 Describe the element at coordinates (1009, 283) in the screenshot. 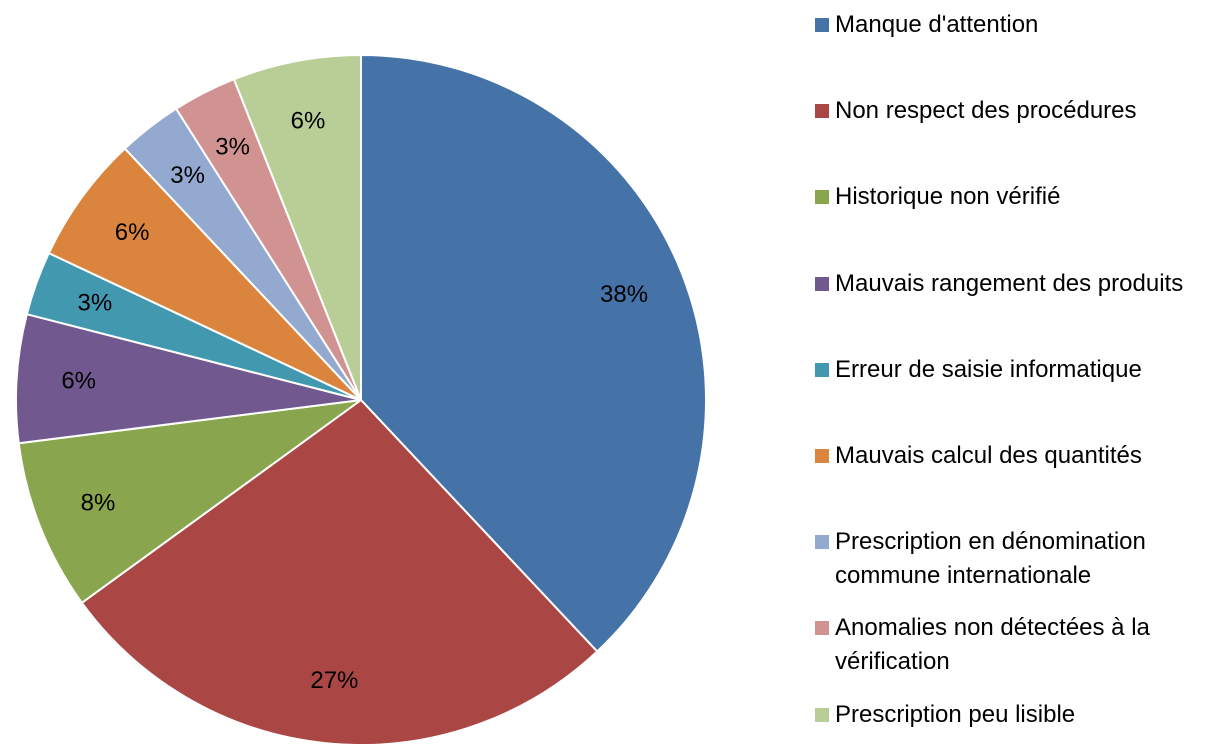

I see `legend-label: Mauvais rangement des produits` at that location.